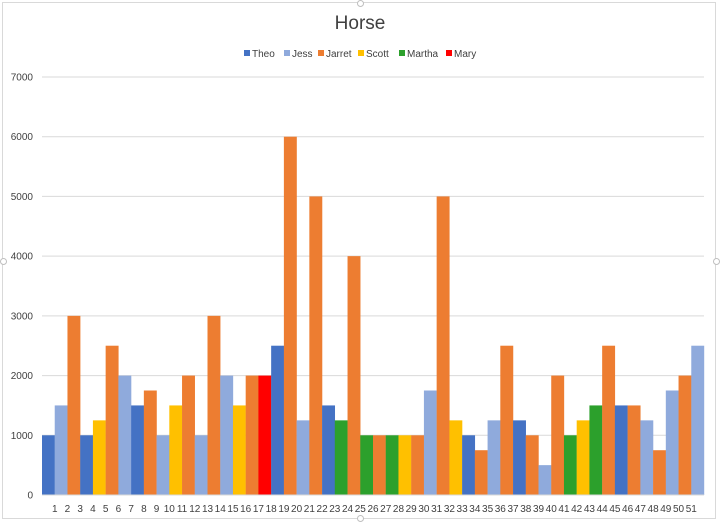  Describe the element at coordinates (22, 78) in the screenshot. I see `y-tick-label: 7000` at that location.